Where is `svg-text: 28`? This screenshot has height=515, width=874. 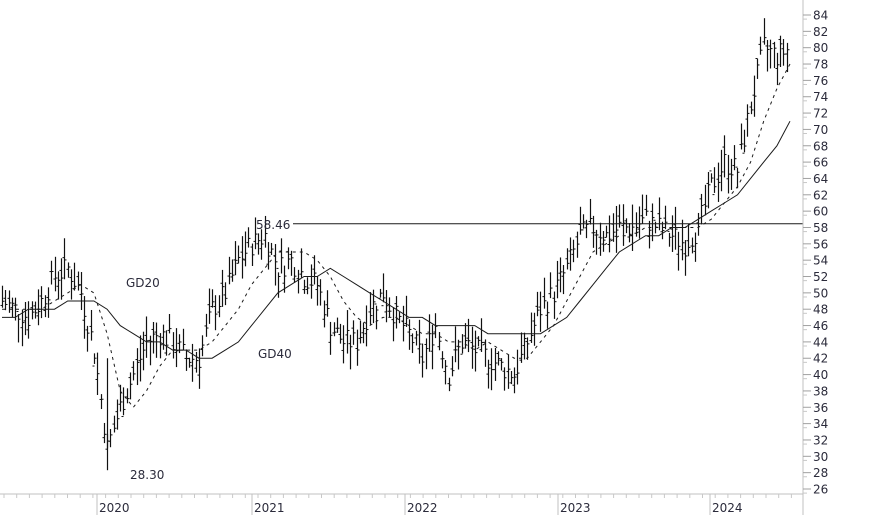
svg-text: 28 is located at coordinates (820, 473).